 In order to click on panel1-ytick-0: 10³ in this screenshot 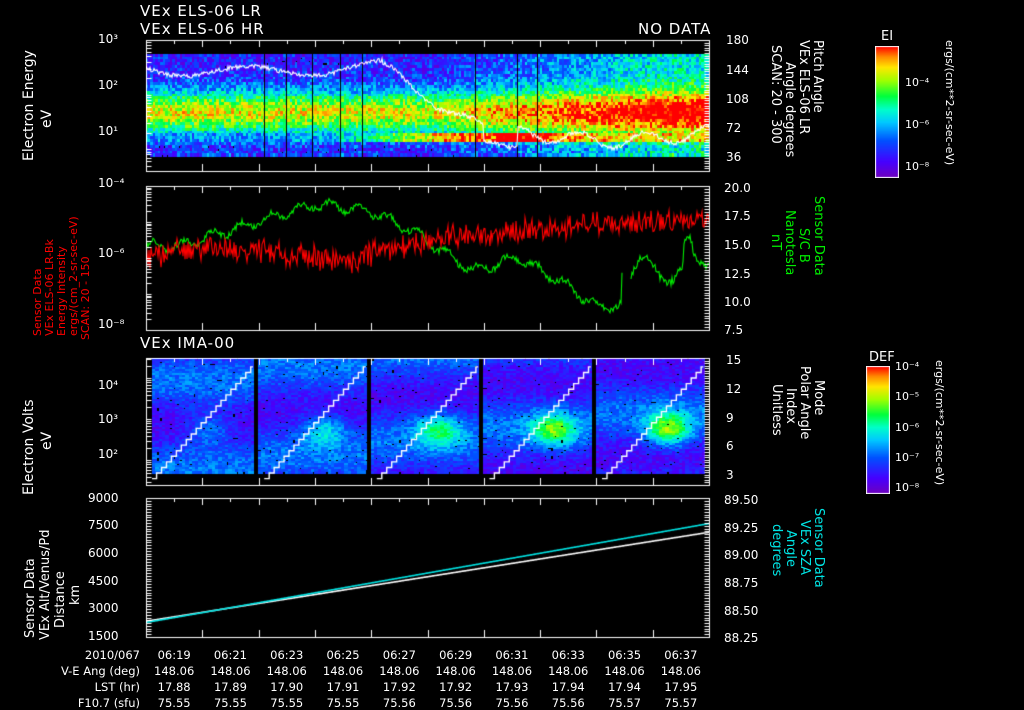, I will do `click(108, 39)`.